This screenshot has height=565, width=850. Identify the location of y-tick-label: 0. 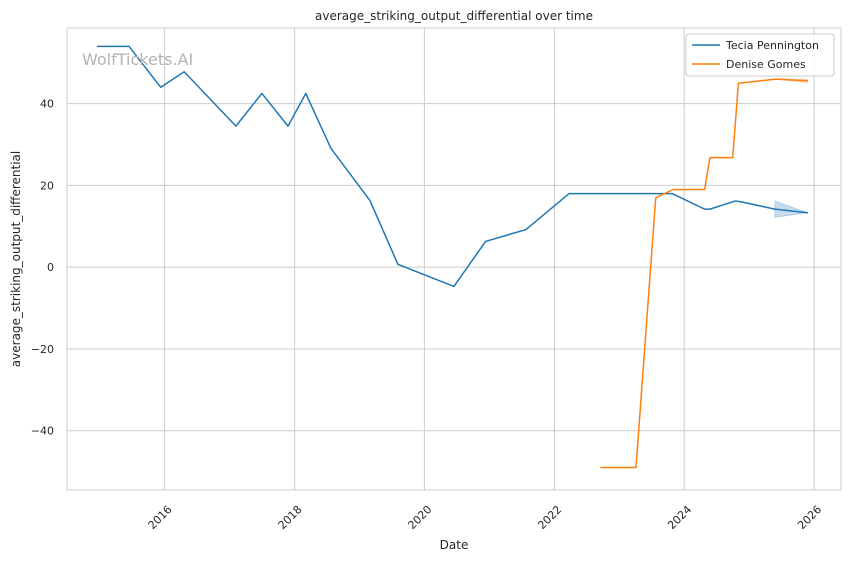
(50, 267).